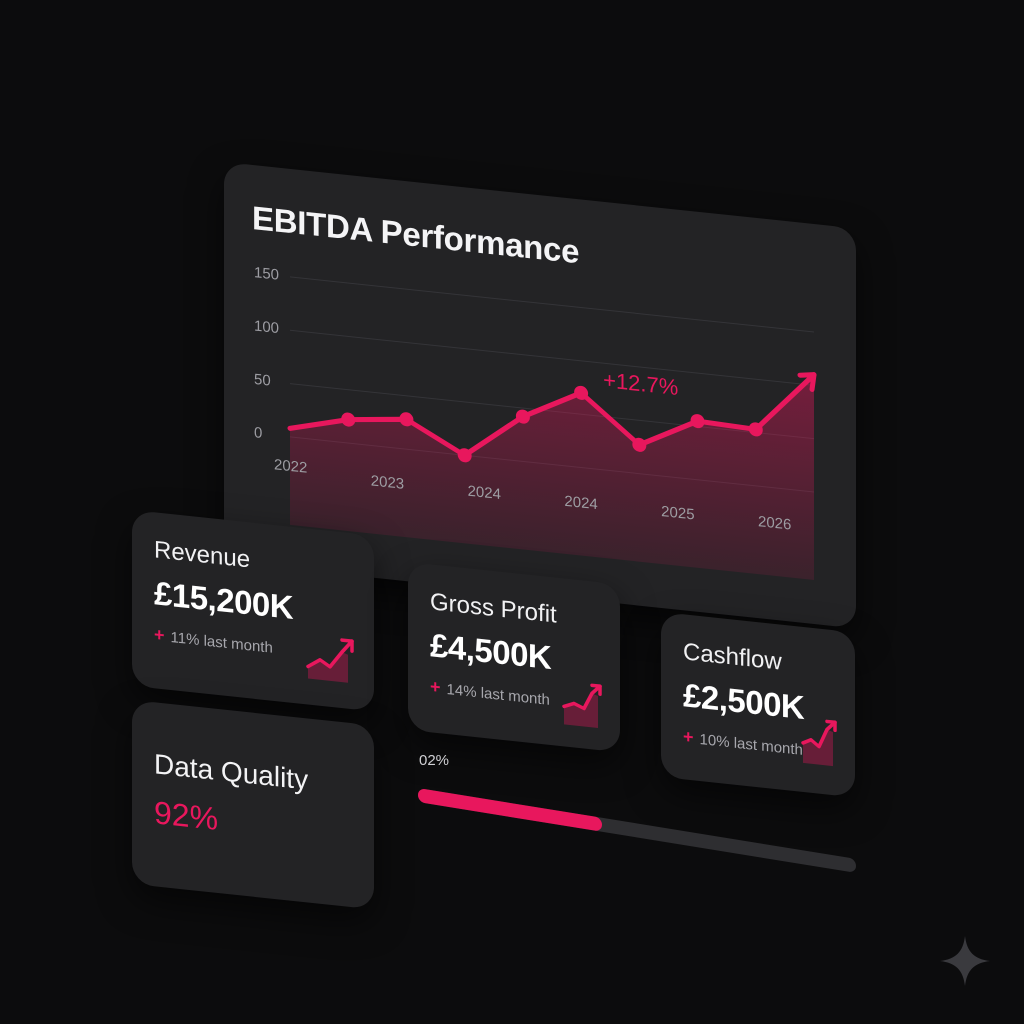  I want to click on revenue-card: Revenue £15,200K +11% last month, so click(253, 611).